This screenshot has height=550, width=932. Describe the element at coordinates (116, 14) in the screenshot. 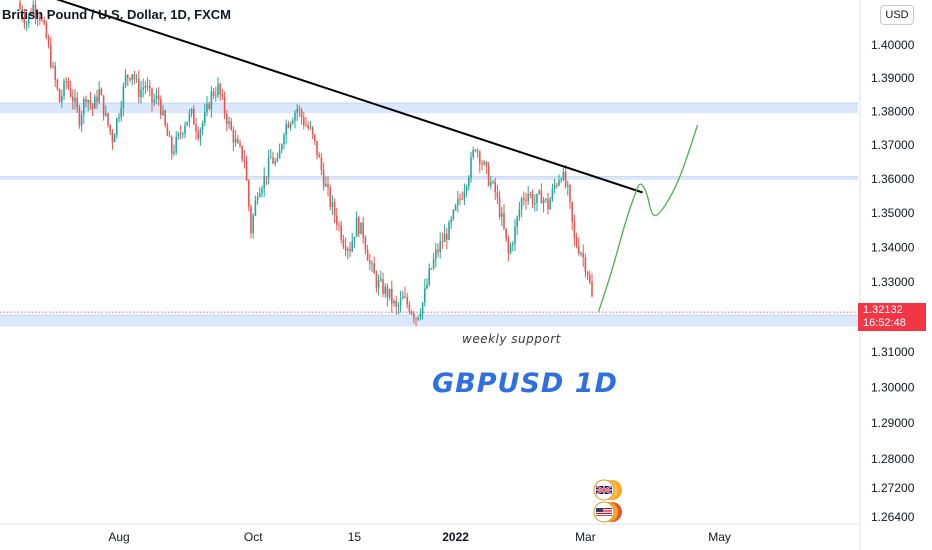

I see `symbol-title: British Pound / U.S. Dollar, 1D, FXCM` at that location.